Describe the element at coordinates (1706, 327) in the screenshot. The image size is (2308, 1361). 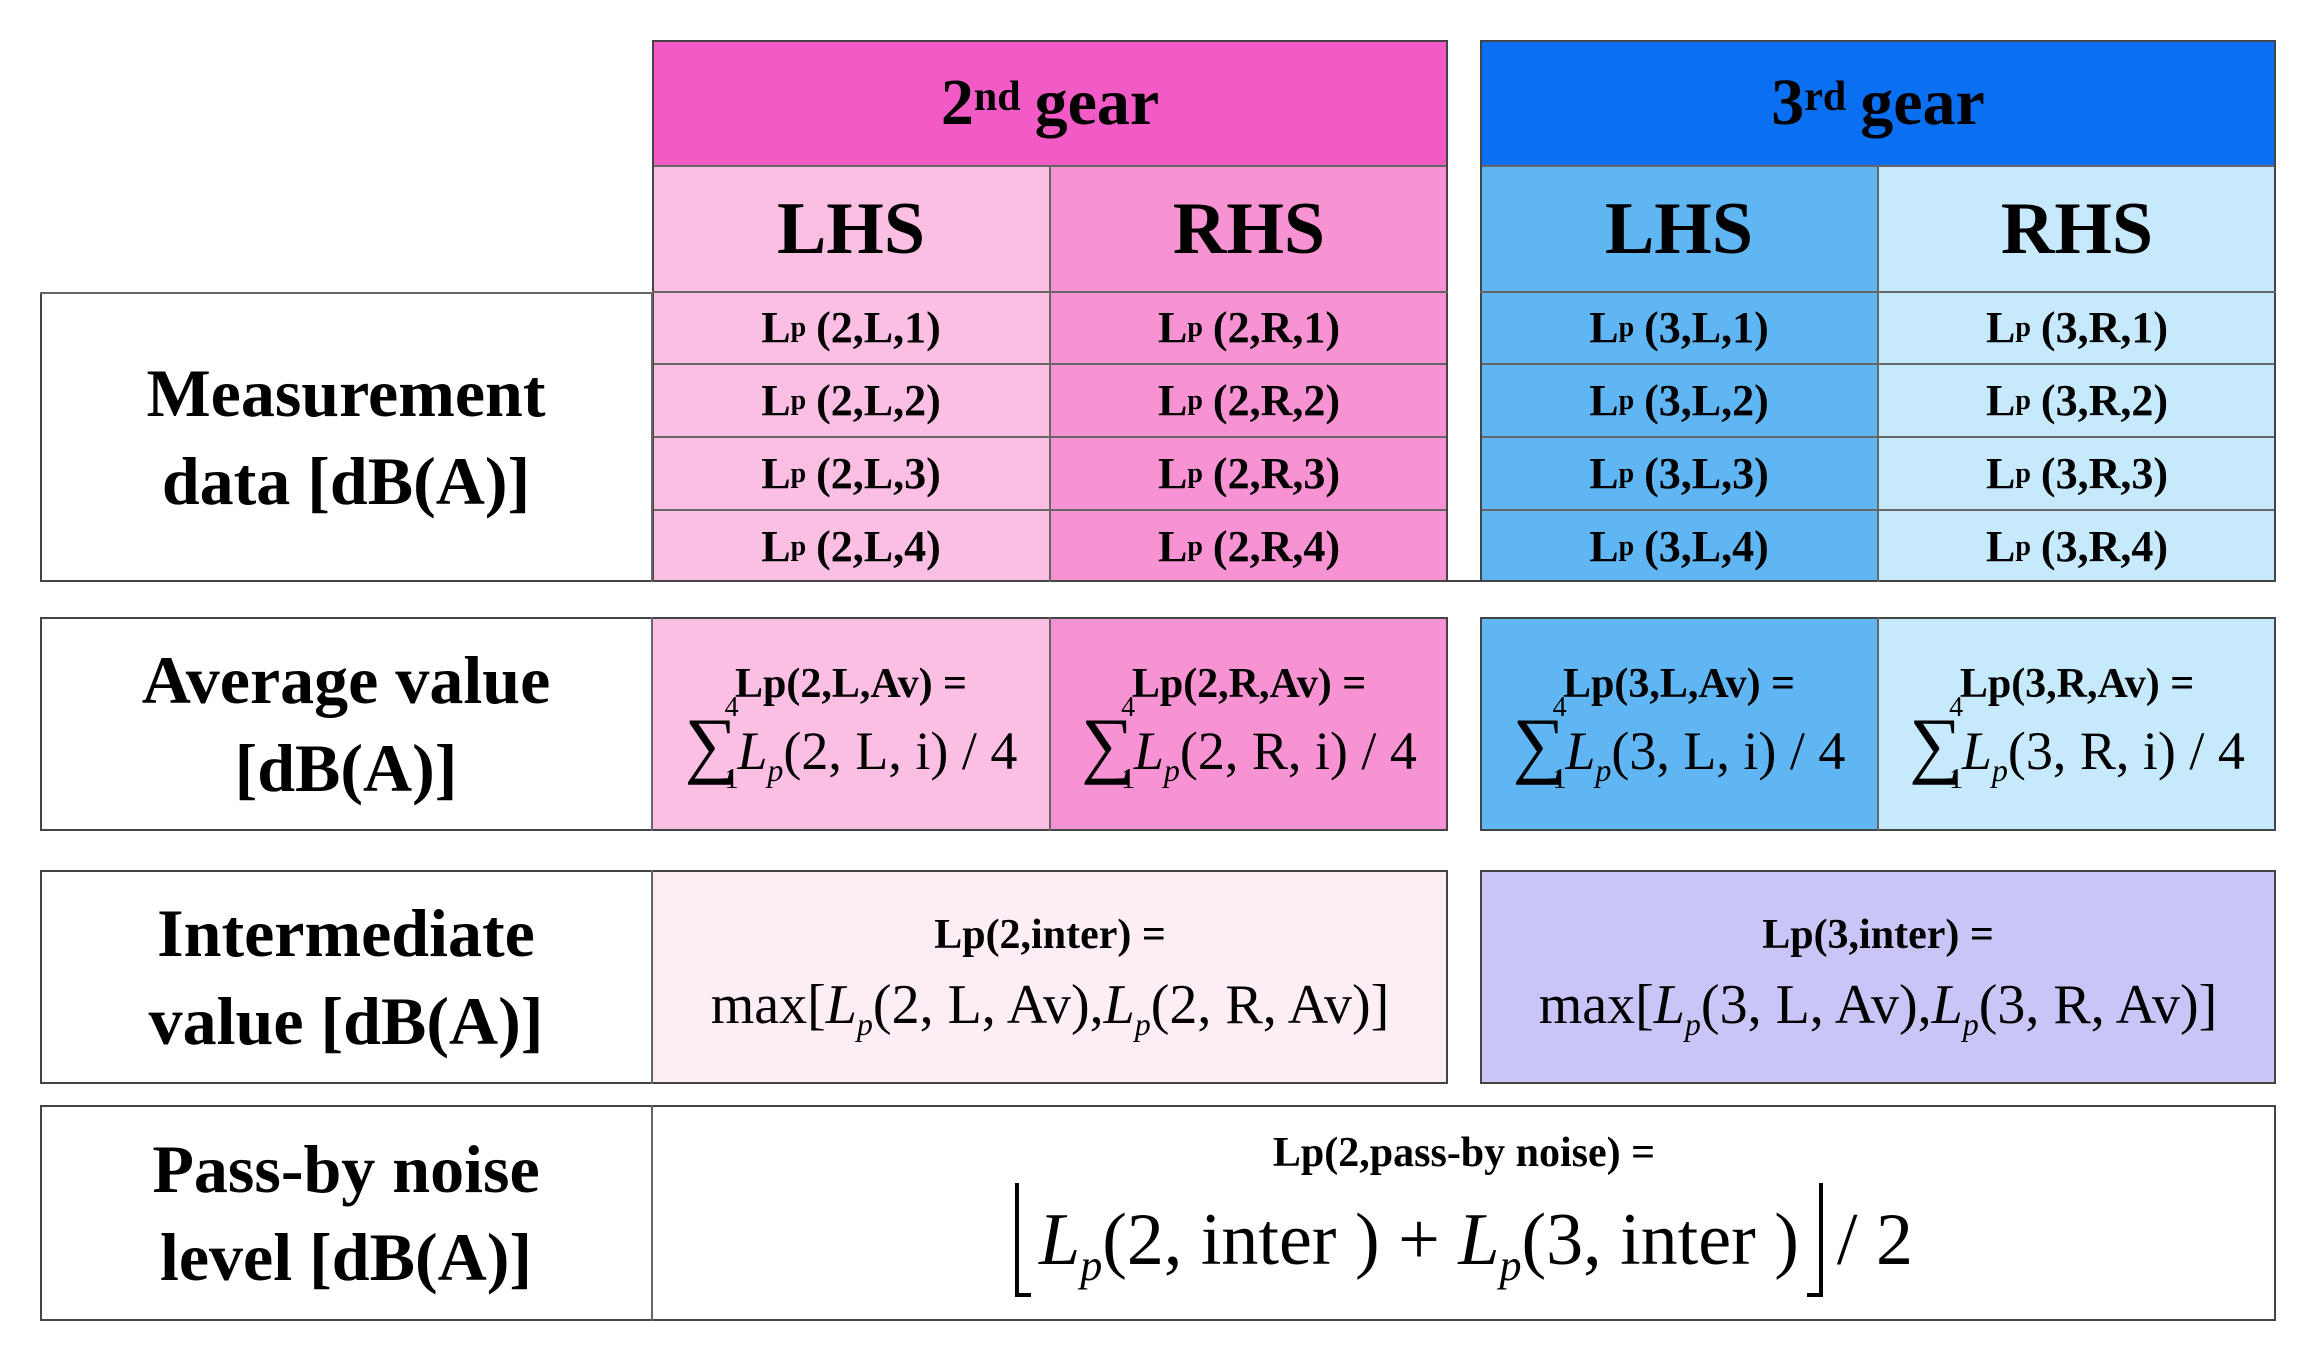
I see `measurement-args: (3,L,1)` at that location.